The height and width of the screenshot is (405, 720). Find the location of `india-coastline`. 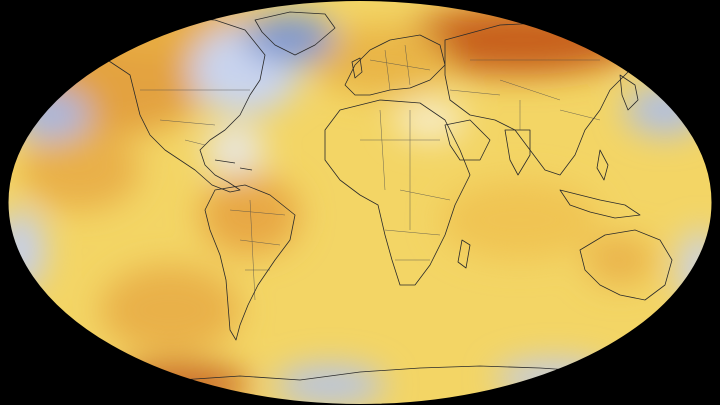

india-coastline is located at coordinates (517, 152).